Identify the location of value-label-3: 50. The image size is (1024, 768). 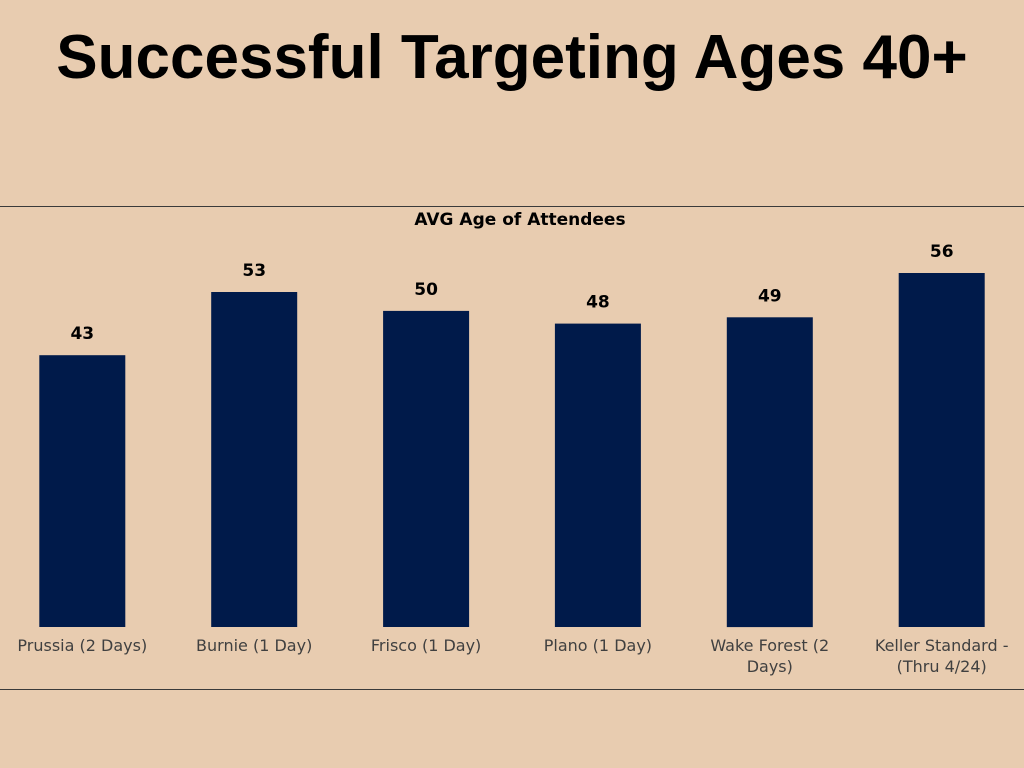
(426, 290).